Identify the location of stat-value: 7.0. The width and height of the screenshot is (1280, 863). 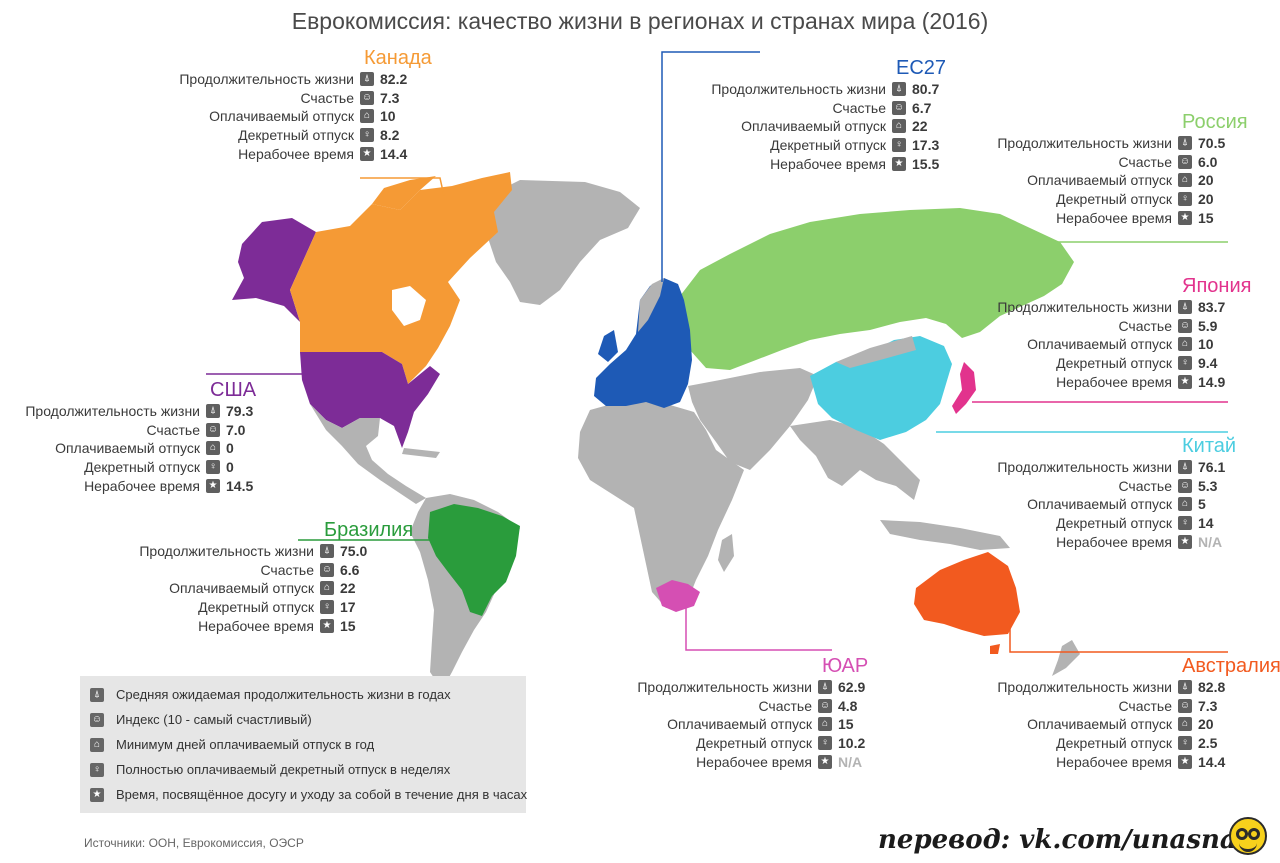
(236, 429).